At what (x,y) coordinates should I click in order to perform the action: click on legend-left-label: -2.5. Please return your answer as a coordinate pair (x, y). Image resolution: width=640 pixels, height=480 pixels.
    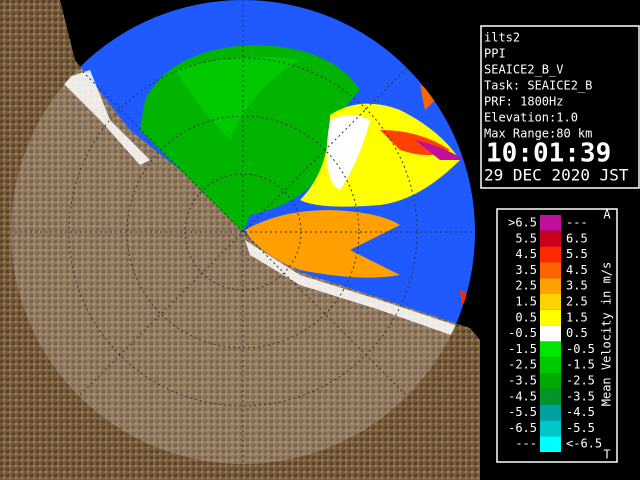
    Looking at the image, I should click on (522, 365).